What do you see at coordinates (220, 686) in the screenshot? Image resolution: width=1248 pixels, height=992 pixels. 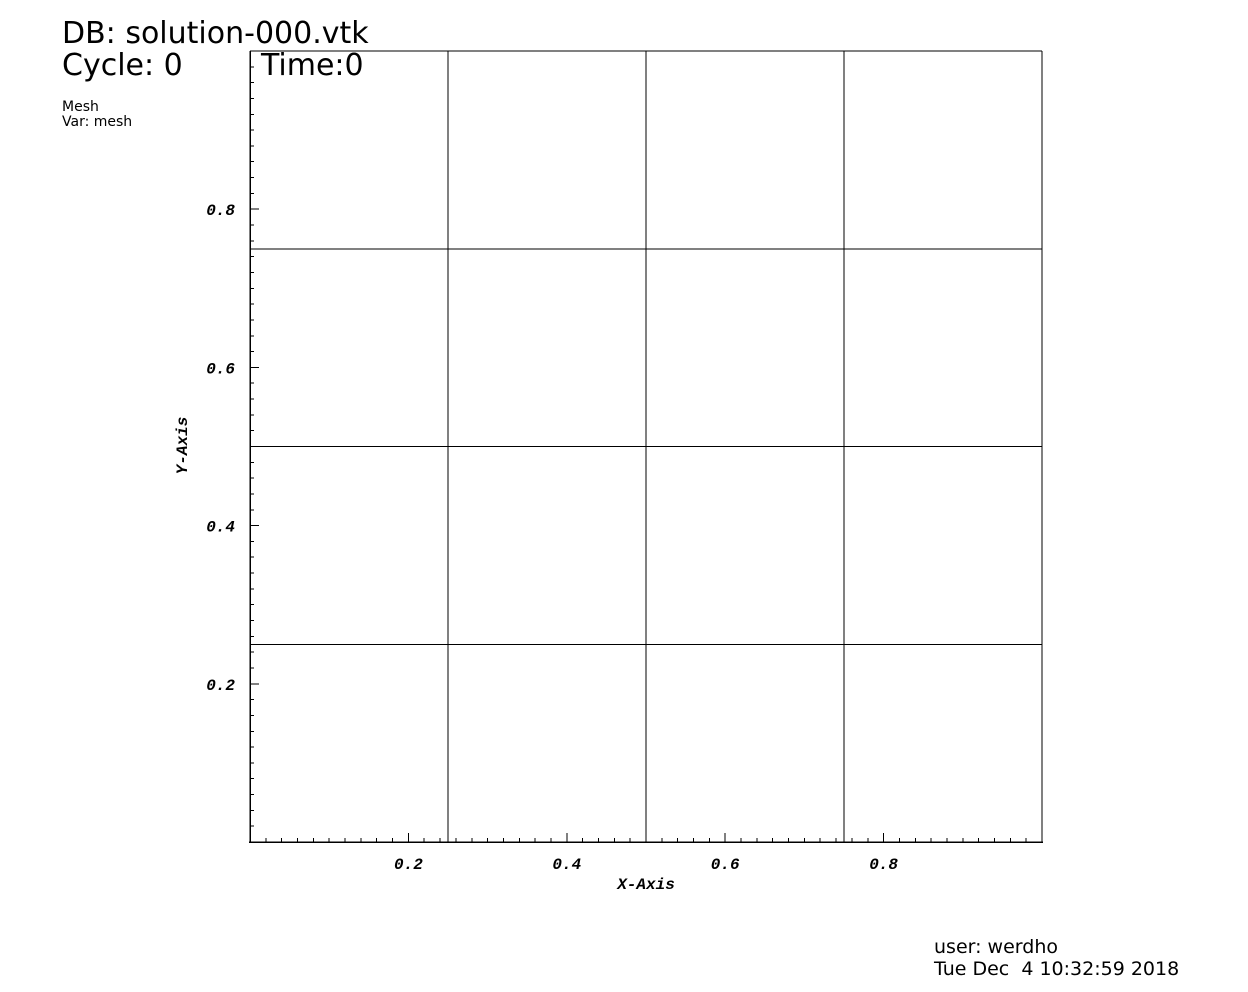 I see `y-tick-label: 0.2` at bounding box center [220, 686].